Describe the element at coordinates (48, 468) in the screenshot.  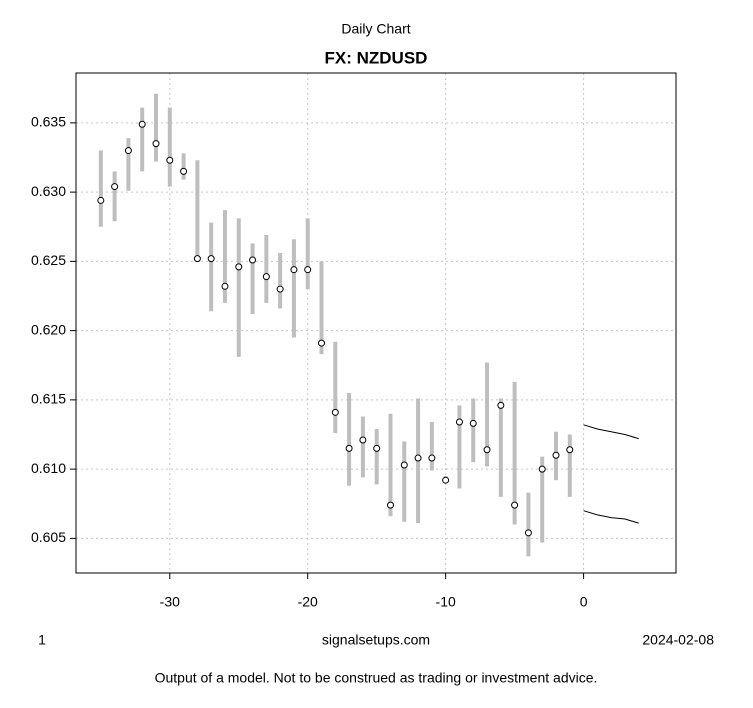
I see `y-tick-label: 0.610` at that location.